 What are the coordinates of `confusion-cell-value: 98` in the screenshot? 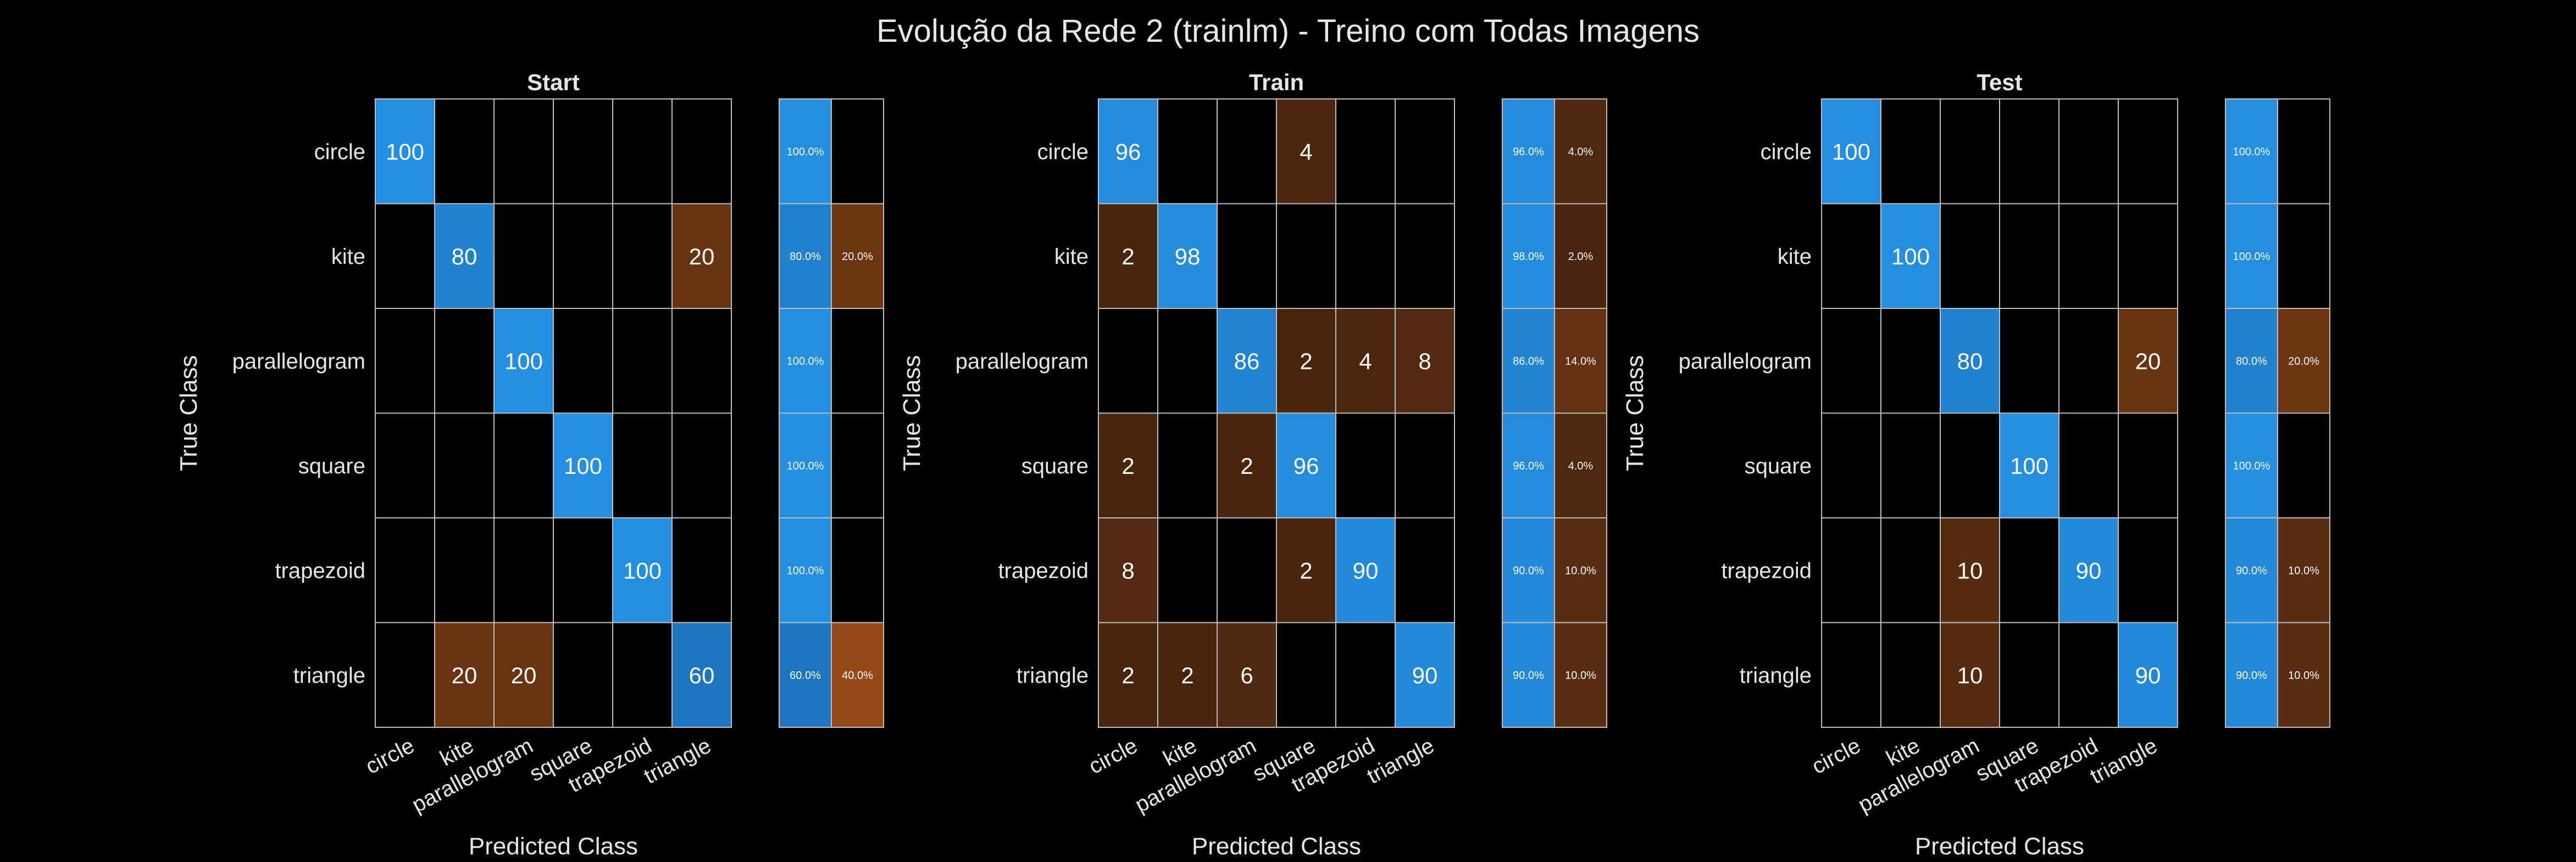 It's located at (1188, 256).